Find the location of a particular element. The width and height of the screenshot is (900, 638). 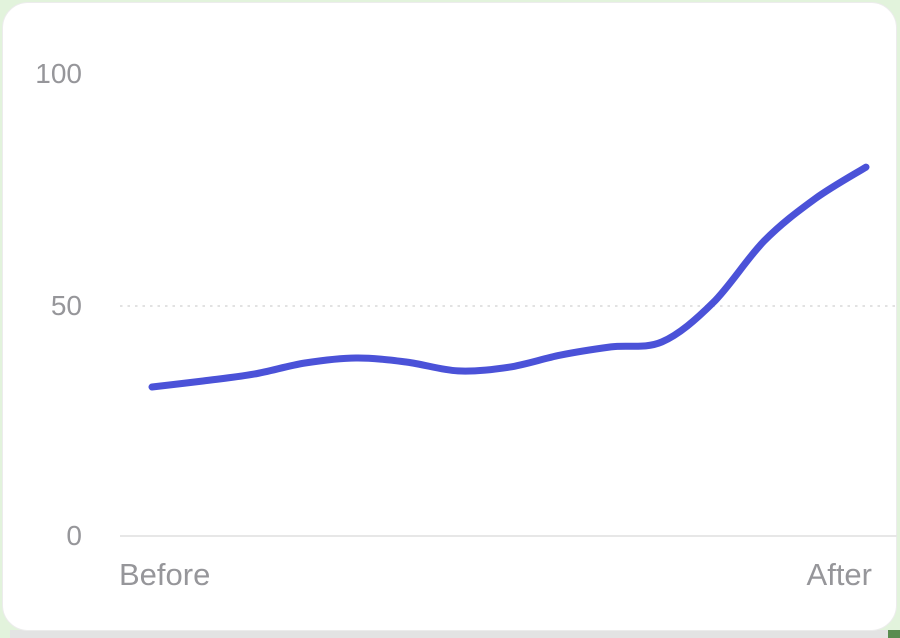

x-axis-label-after: After is located at coordinates (839, 574).